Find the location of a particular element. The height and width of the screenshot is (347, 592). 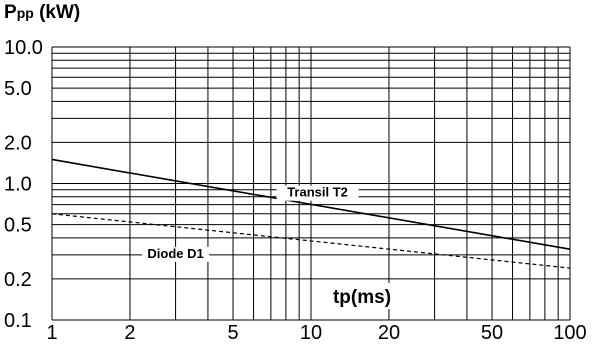

x-tick-label: 100 is located at coordinates (569, 333).